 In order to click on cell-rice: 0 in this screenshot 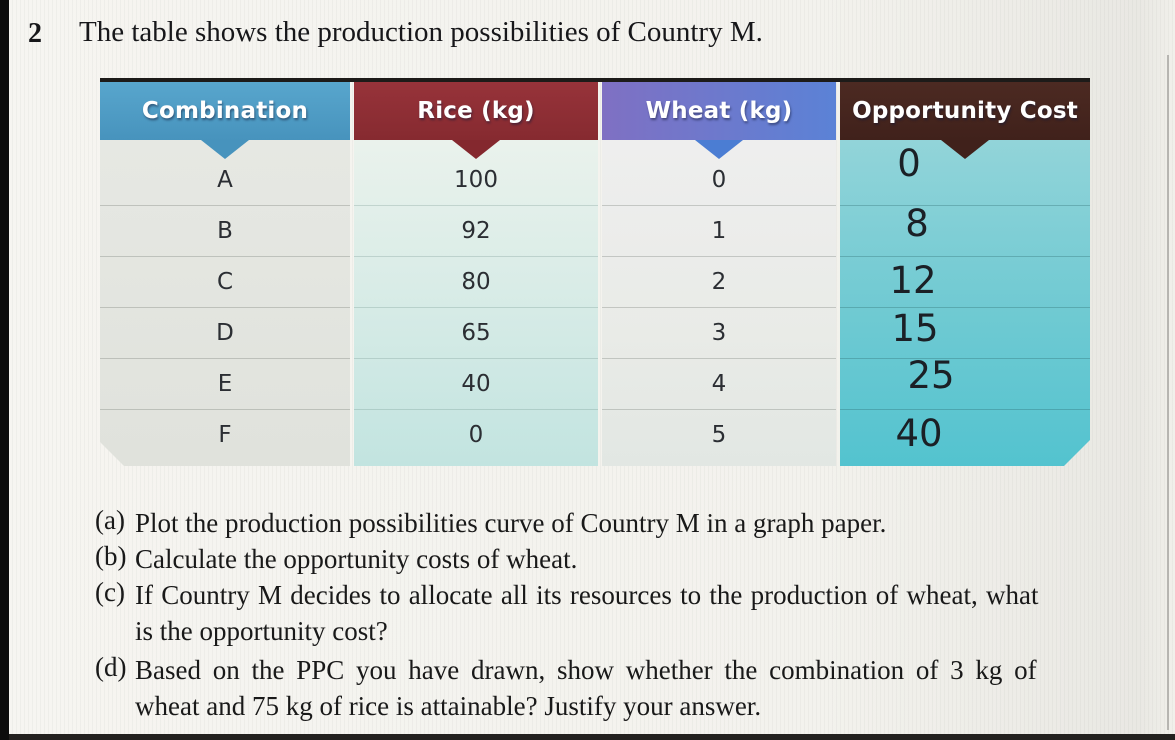, I will do `click(476, 435)`.